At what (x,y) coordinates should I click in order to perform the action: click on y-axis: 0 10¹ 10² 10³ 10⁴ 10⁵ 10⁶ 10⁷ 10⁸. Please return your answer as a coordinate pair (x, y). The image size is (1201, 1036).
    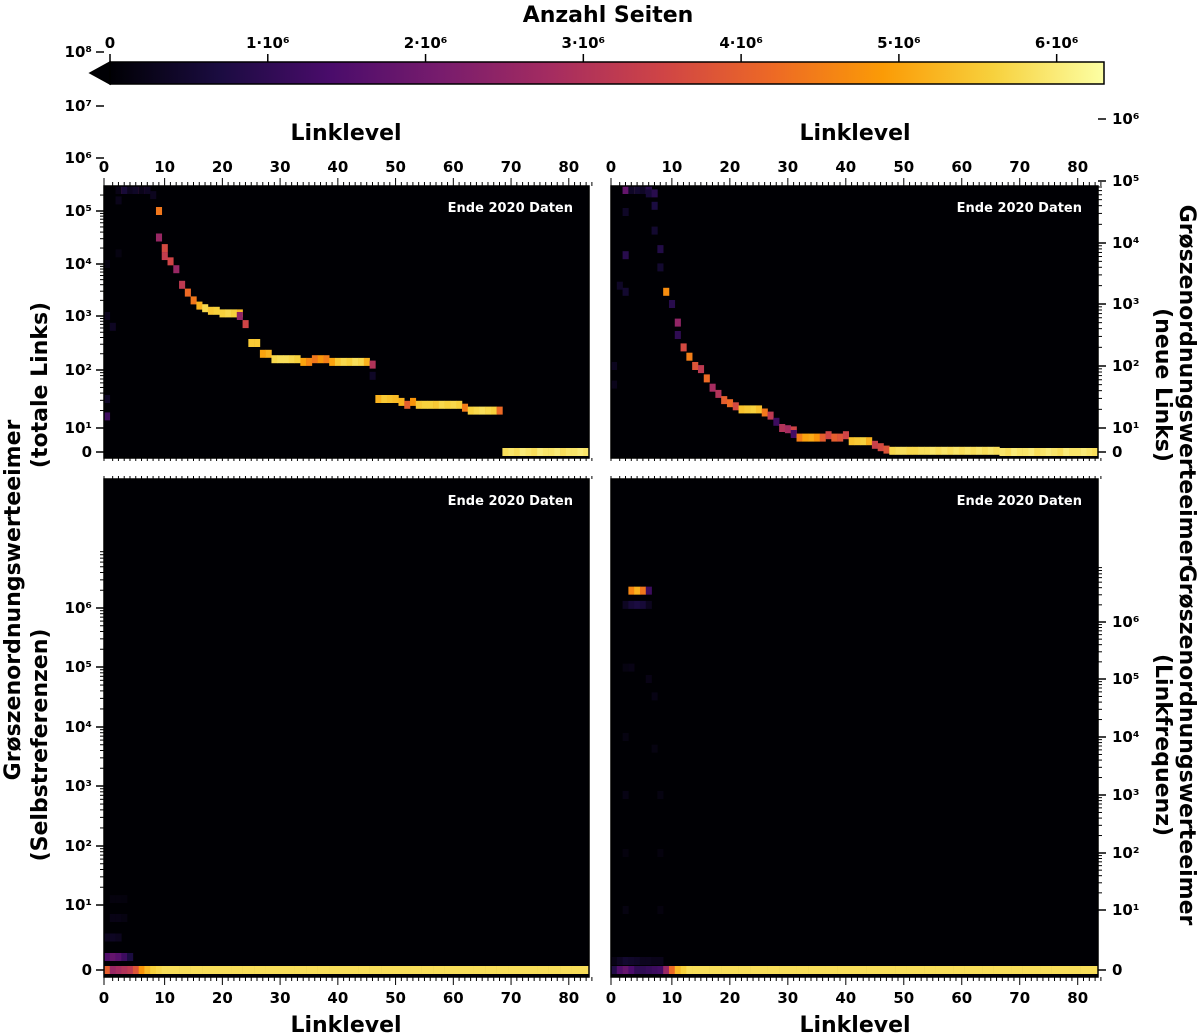
    Looking at the image, I should click on (84, 252).